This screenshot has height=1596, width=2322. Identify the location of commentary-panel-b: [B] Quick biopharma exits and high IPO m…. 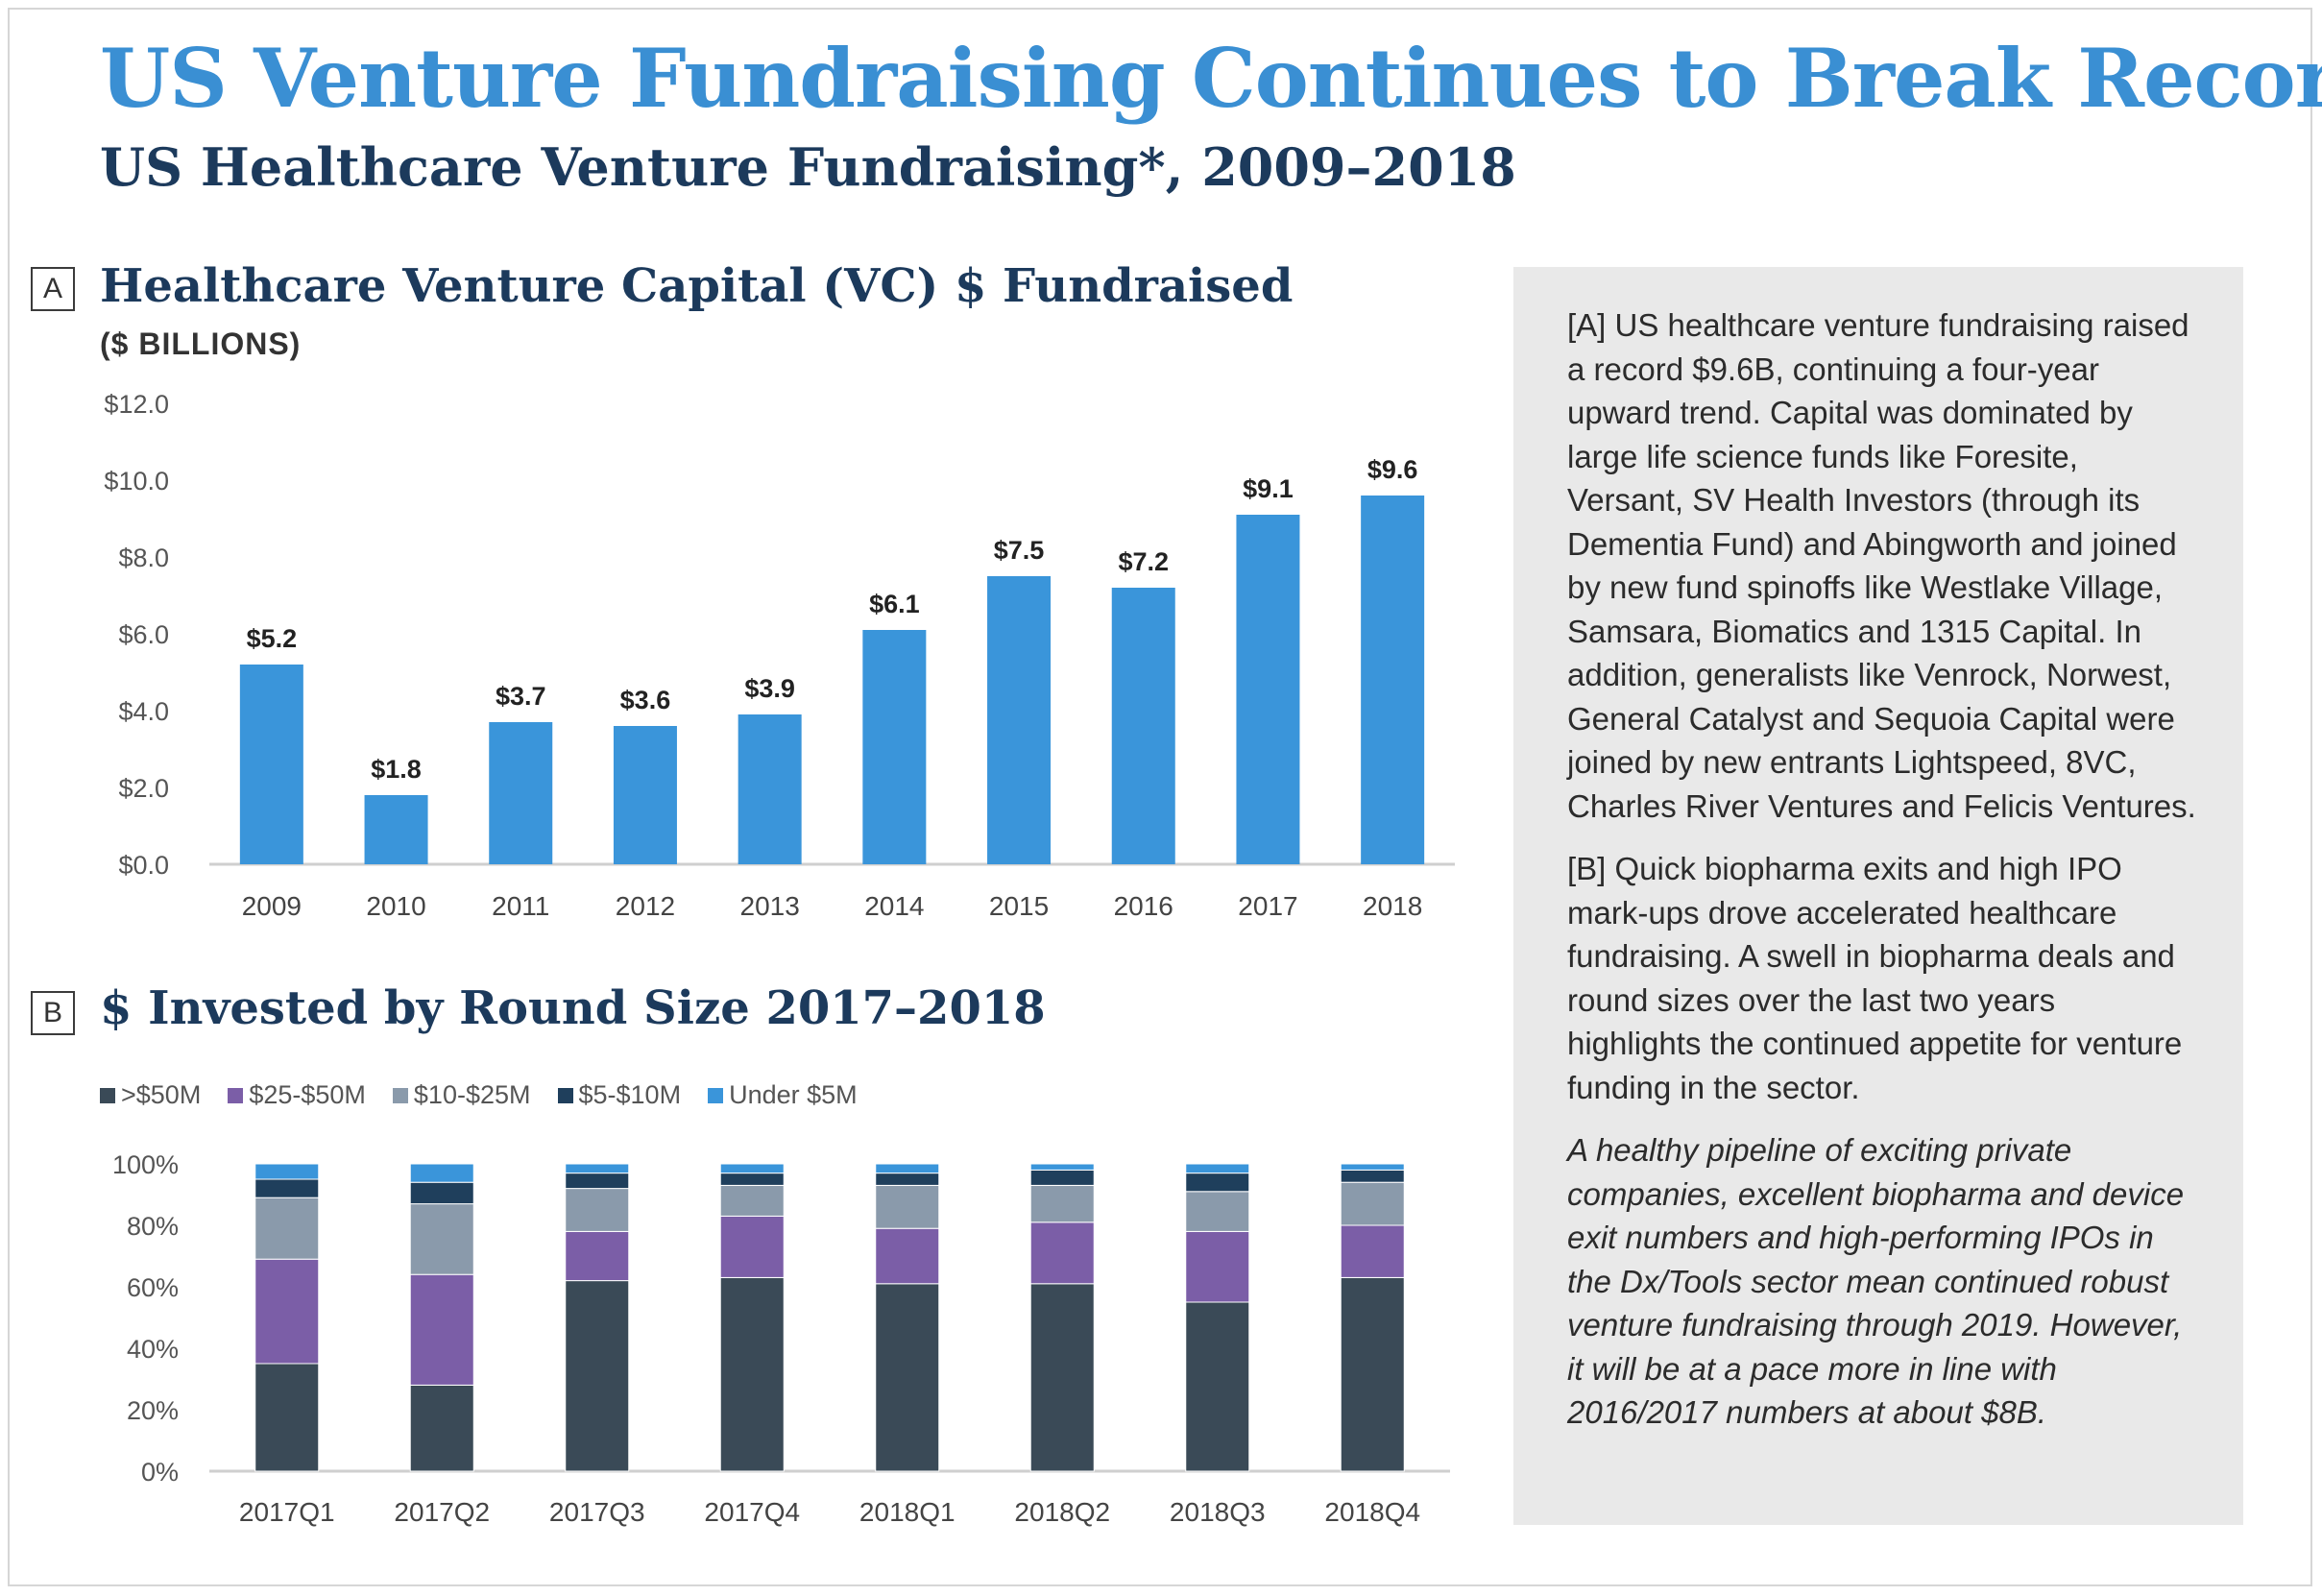
(1875, 978).